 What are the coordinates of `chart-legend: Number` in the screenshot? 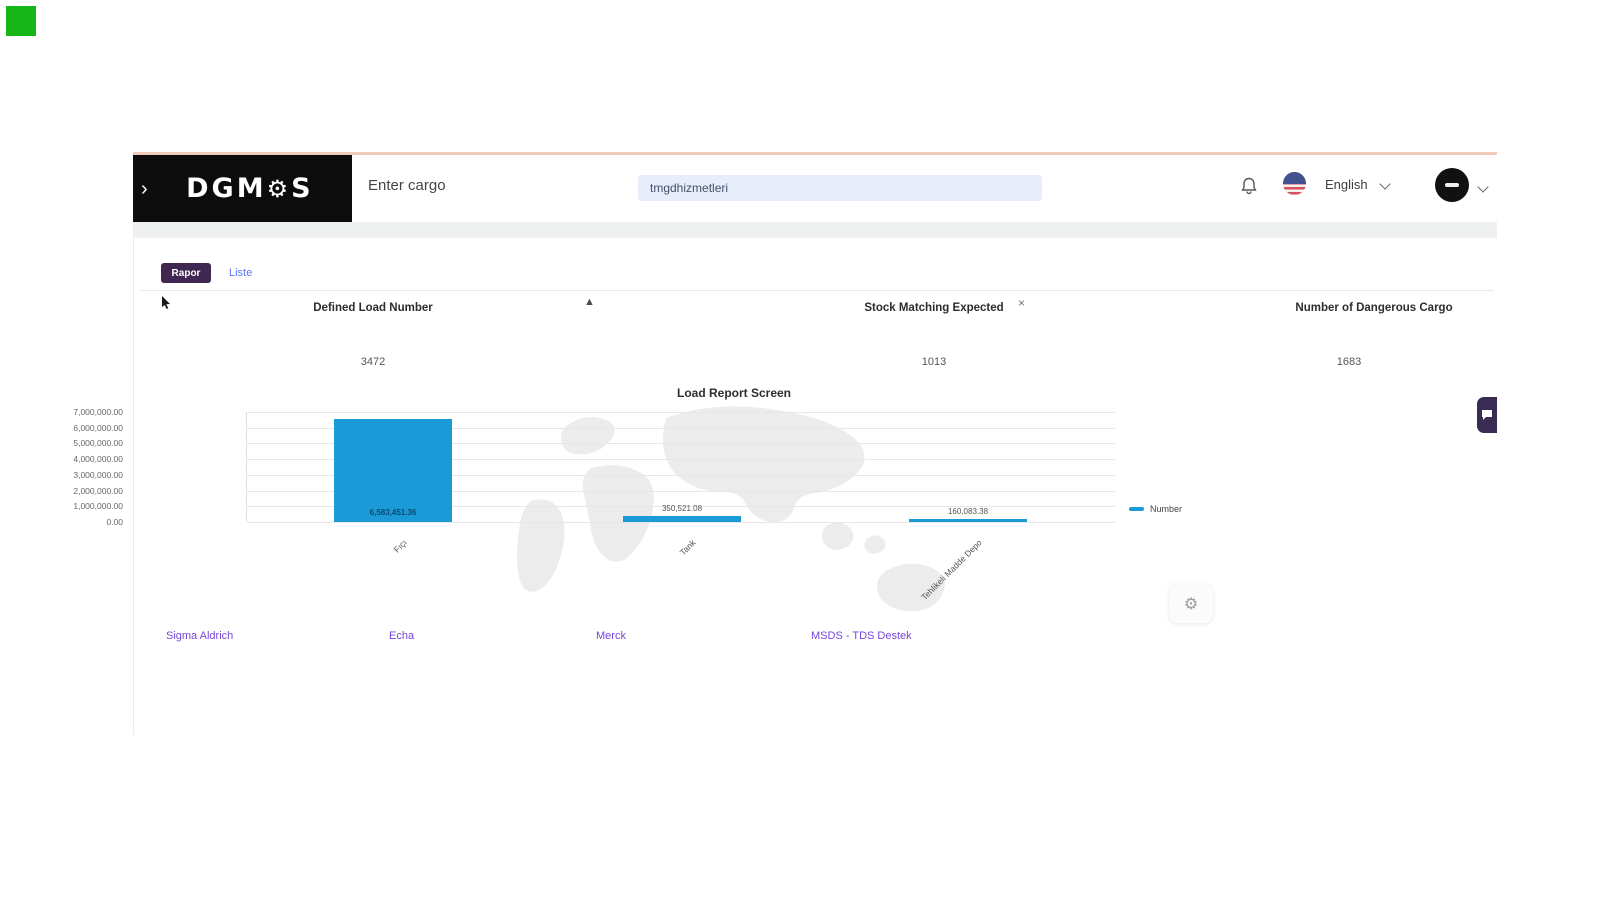 It's located at (1155, 509).